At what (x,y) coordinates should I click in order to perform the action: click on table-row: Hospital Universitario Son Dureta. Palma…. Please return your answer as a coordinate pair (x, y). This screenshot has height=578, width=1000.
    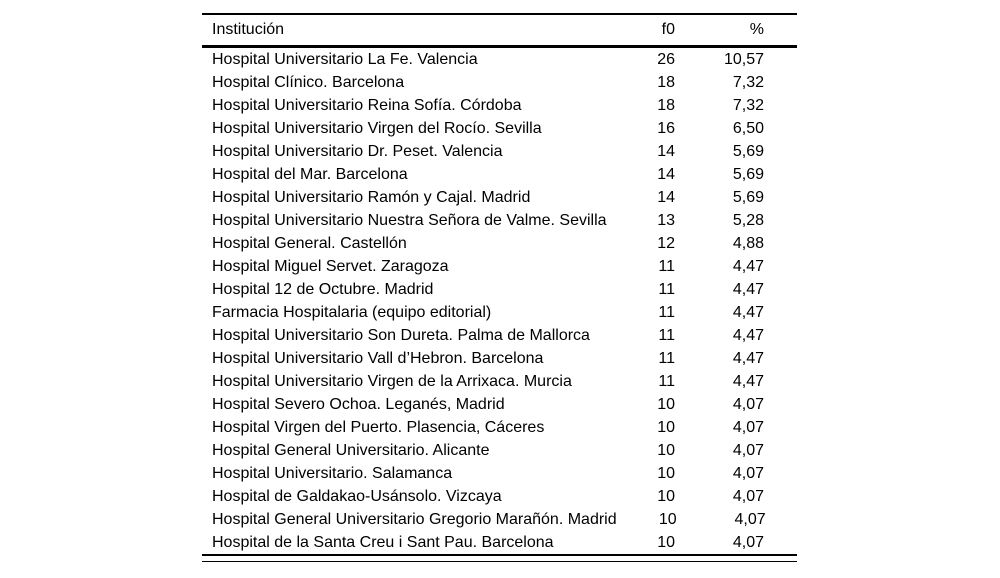
    Looking at the image, I should click on (499, 335).